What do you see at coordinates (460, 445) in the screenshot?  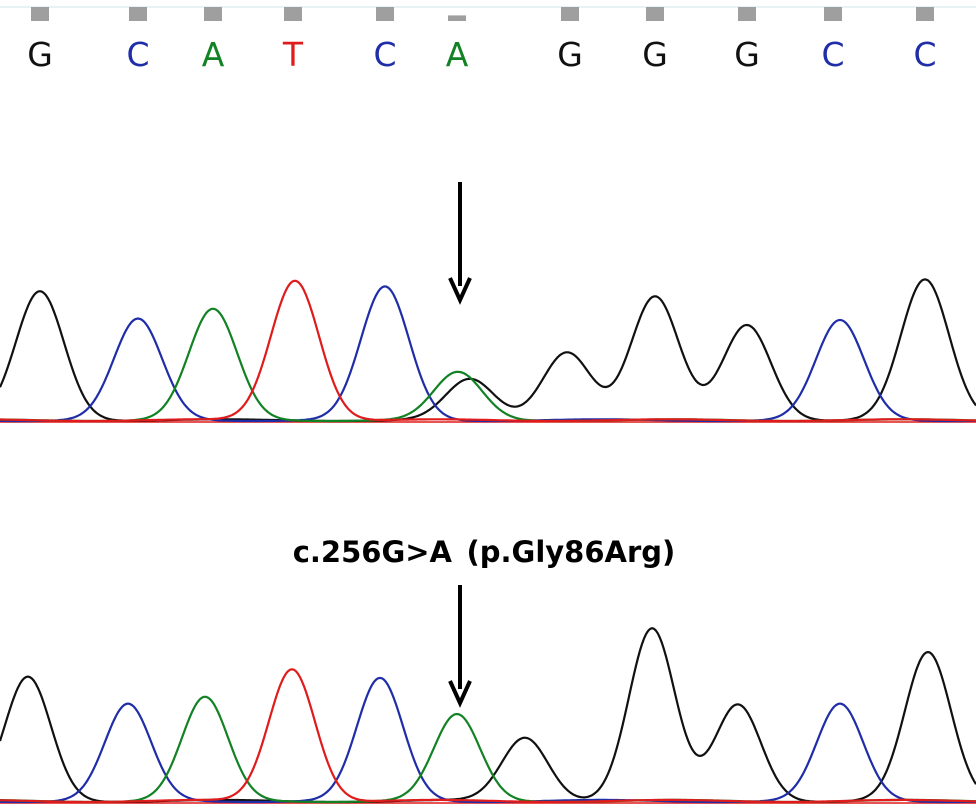 I see `arrow-layer` at bounding box center [460, 445].